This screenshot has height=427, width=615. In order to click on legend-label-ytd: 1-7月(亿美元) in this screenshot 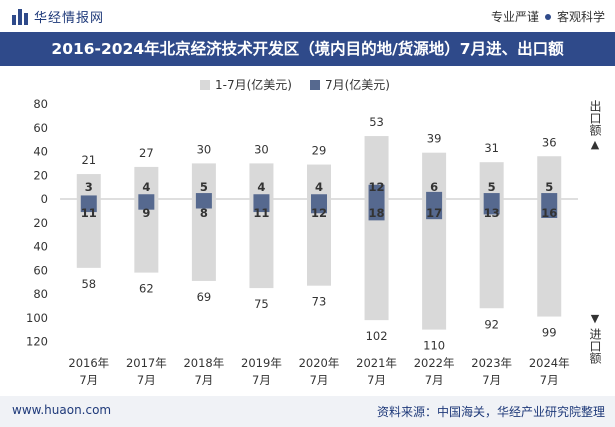, I will do `click(253, 85)`.